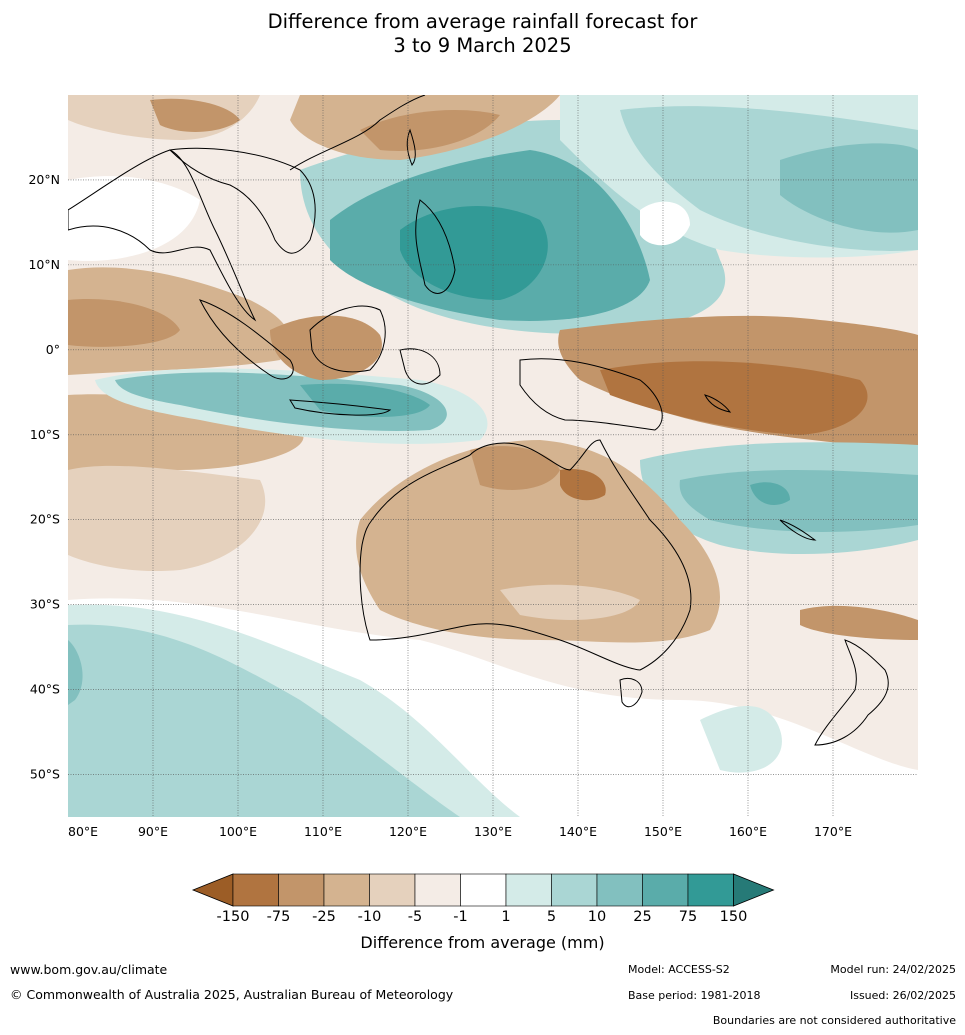  Describe the element at coordinates (279, 917) in the screenshot. I see `colorbar-tick-label: -75` at that location.